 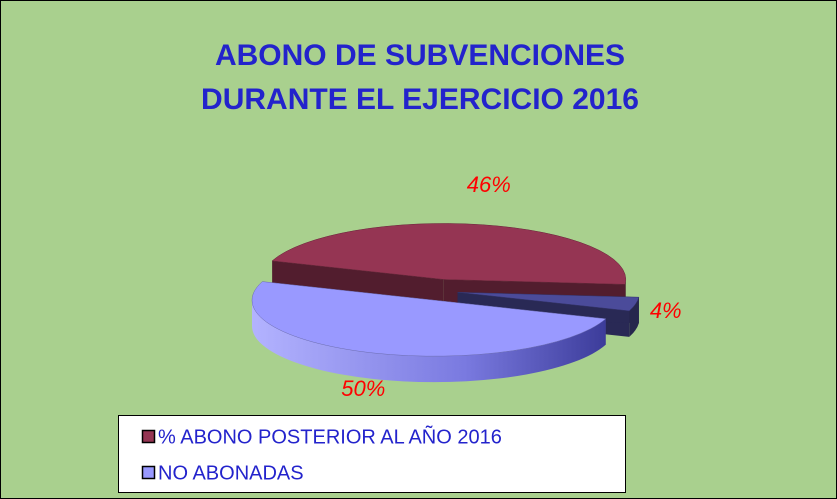 I want to click on legend-label: NO ABONADAS, so click(x=231, y=473).